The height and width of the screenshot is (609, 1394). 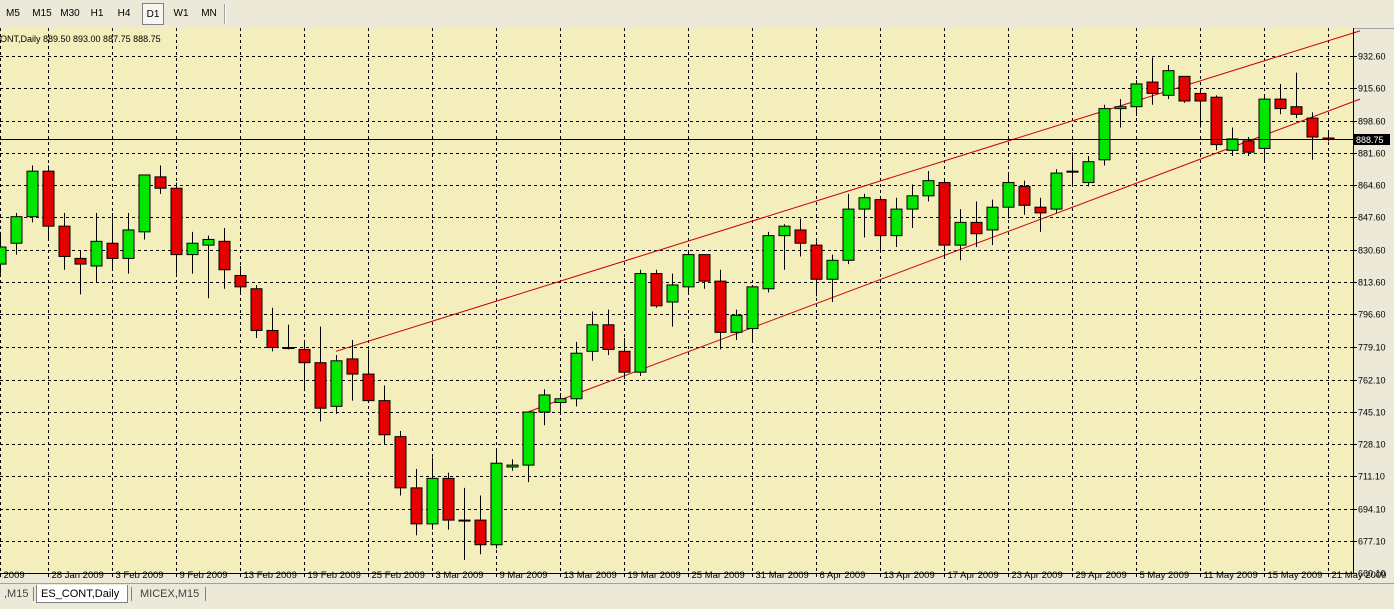 What do you see at coordinates (1372, 283) in the screenshot?
I see `y-tick-label: 813.60` at bounding box center [1372, 283].